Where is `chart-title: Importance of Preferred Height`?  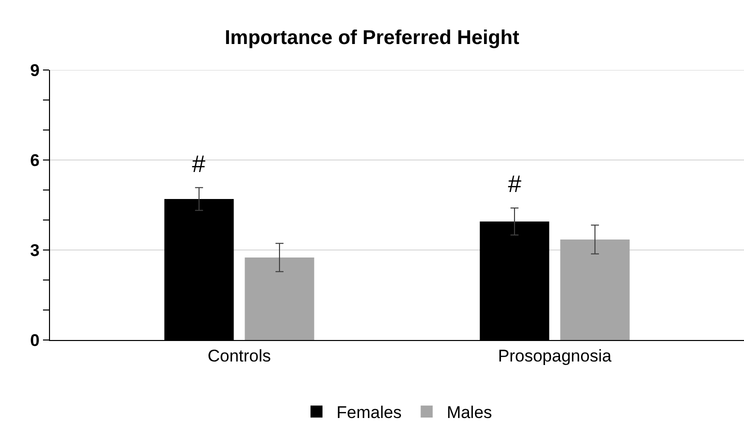 chart-title: Importance of Preferred Height is located at coordinates (372, 38).